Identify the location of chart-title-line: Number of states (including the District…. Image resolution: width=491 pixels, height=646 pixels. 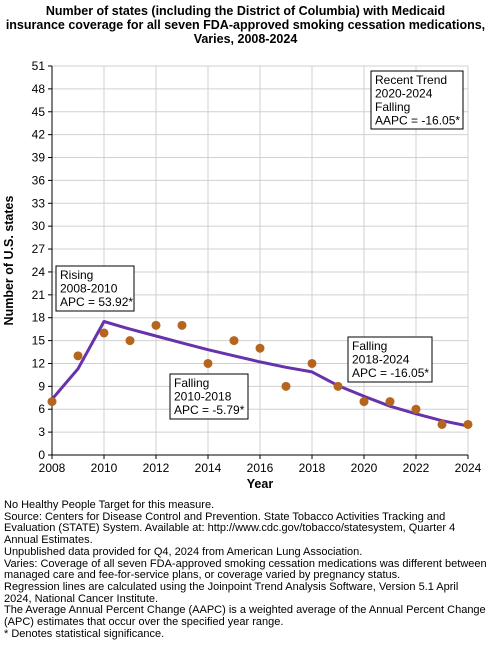
(245, 11).